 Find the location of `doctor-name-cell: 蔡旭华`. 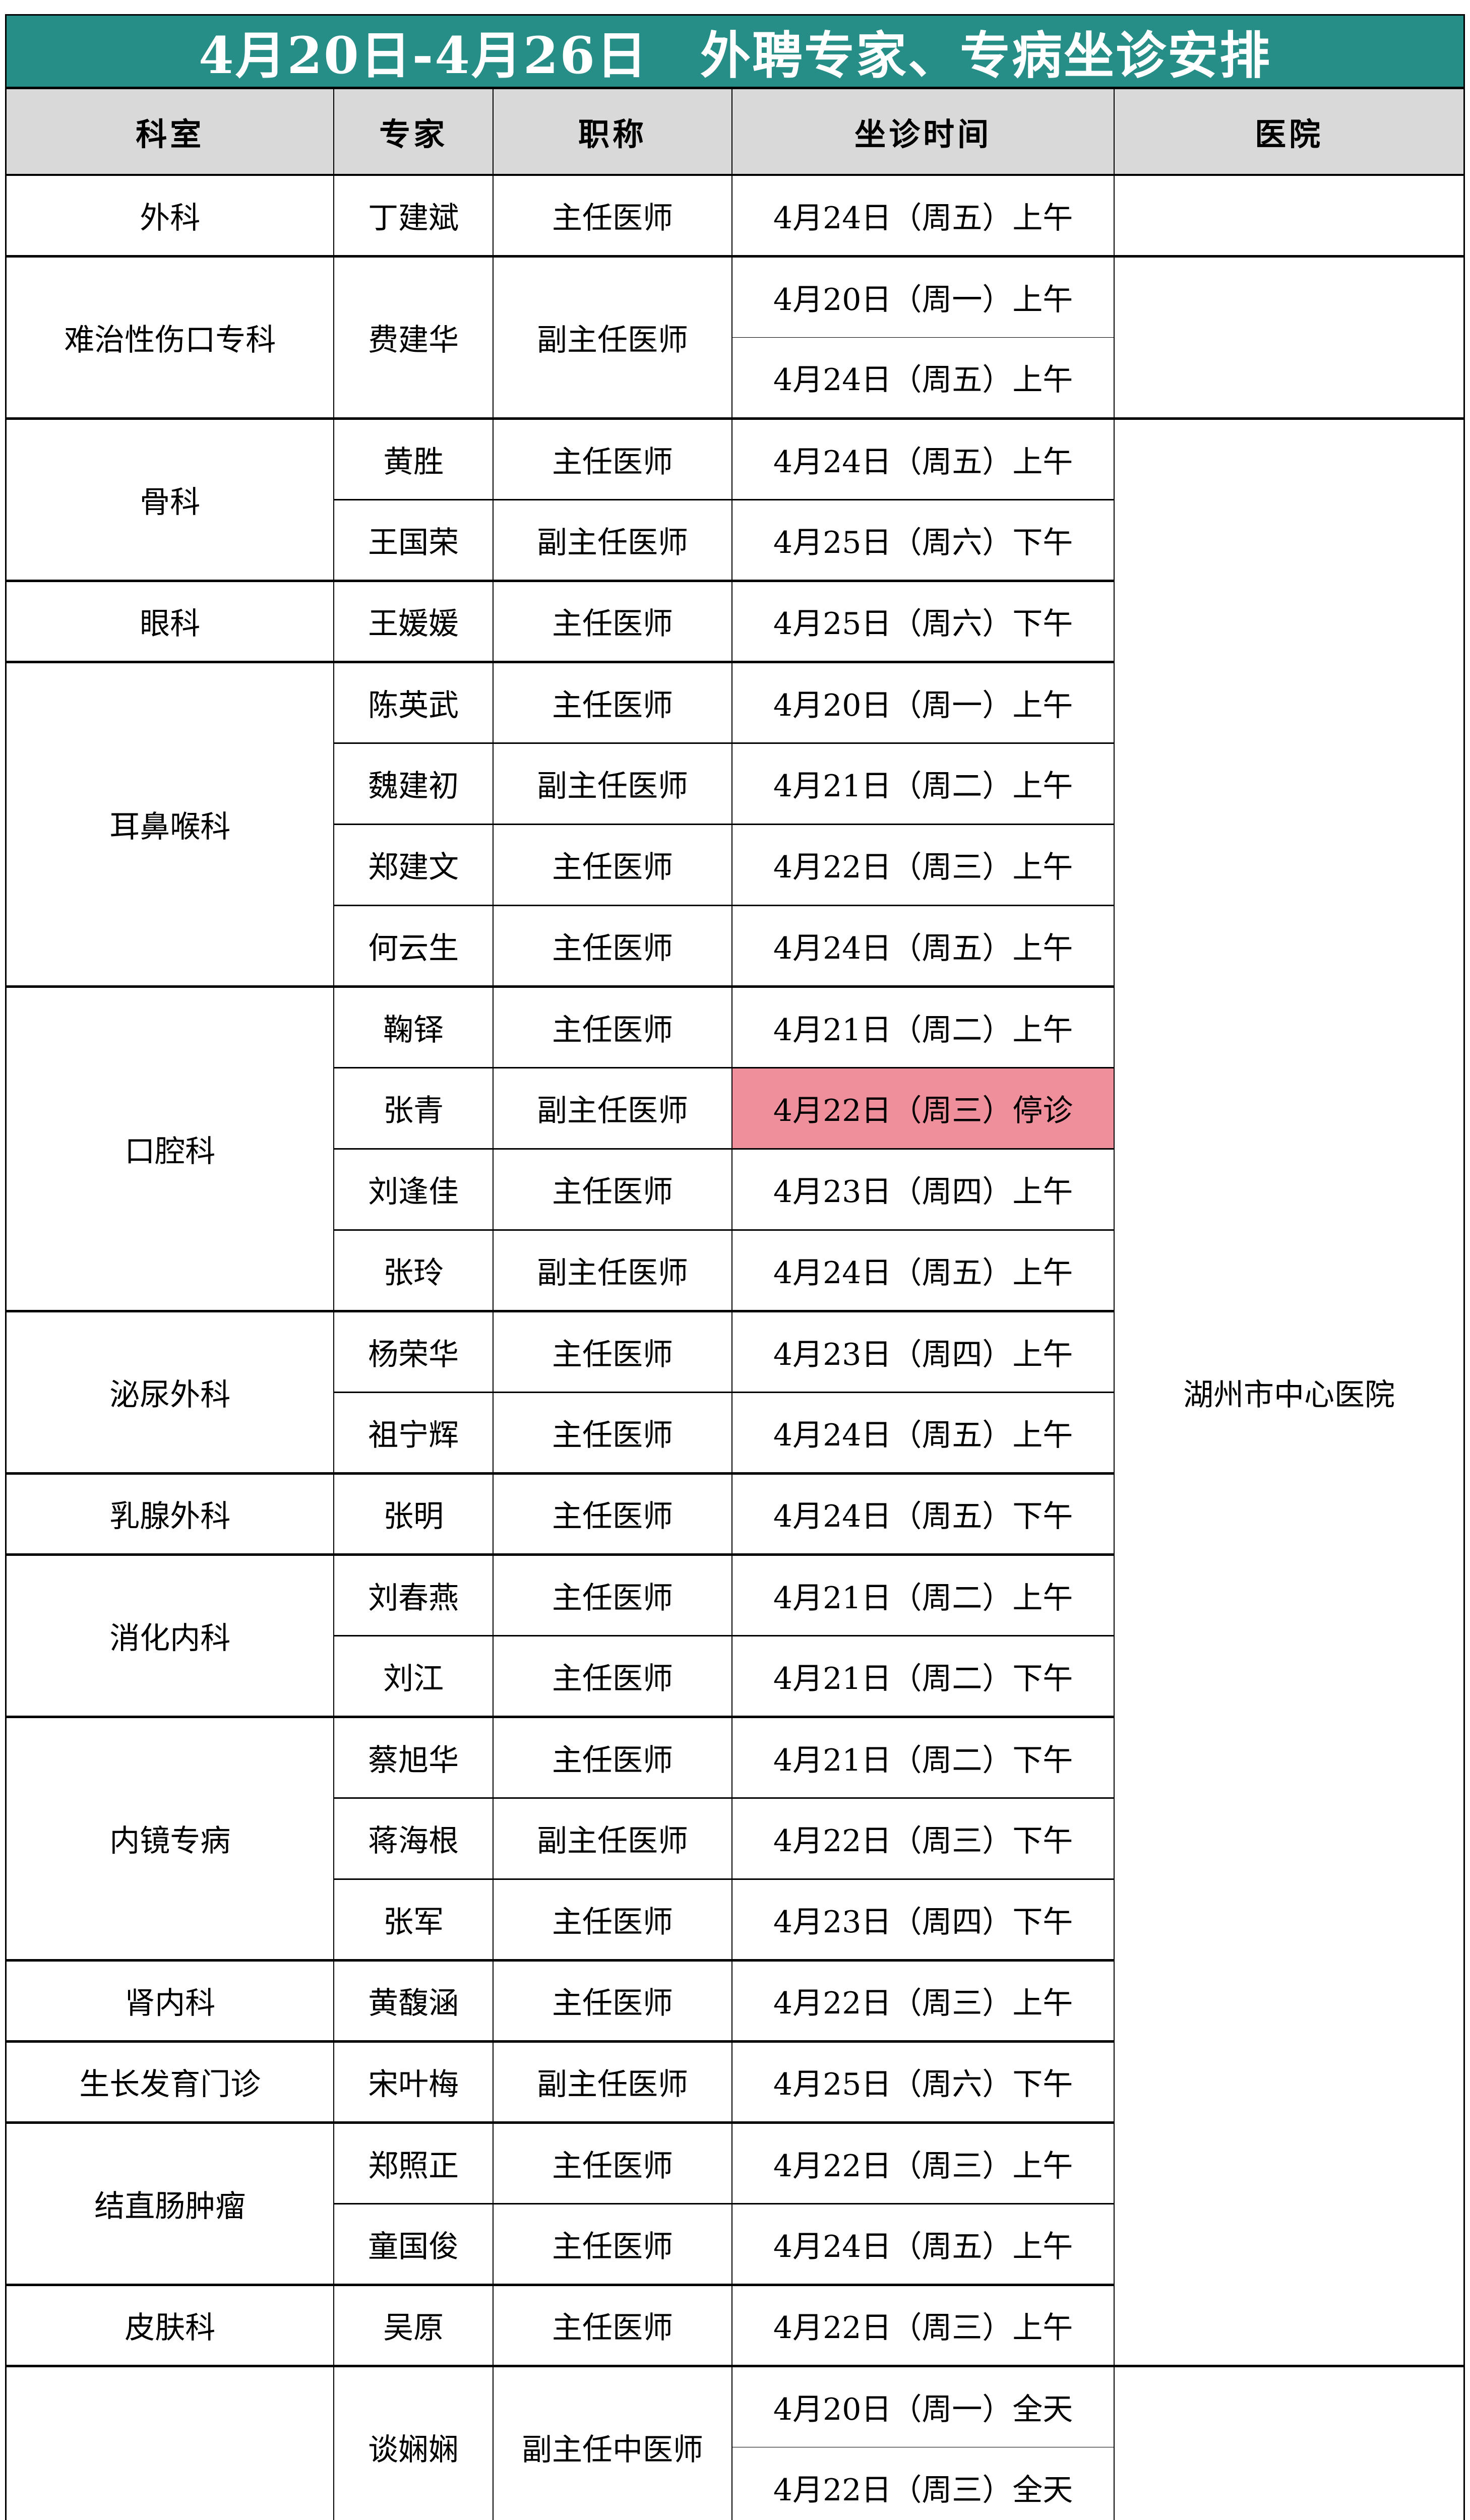

doctor-name-cell: 蔡旭华 is located at coordinates (413, 1758).